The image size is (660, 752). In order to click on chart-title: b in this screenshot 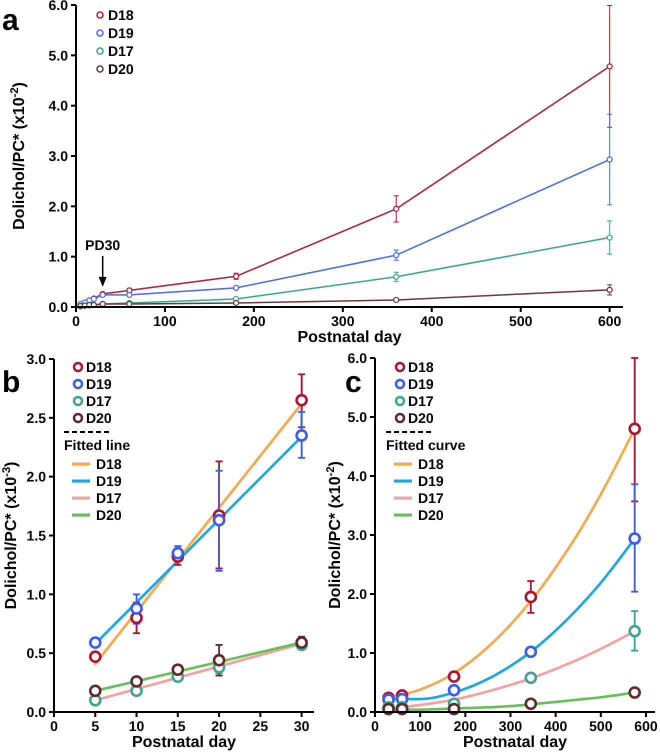, I will do `click(11, 382)`.